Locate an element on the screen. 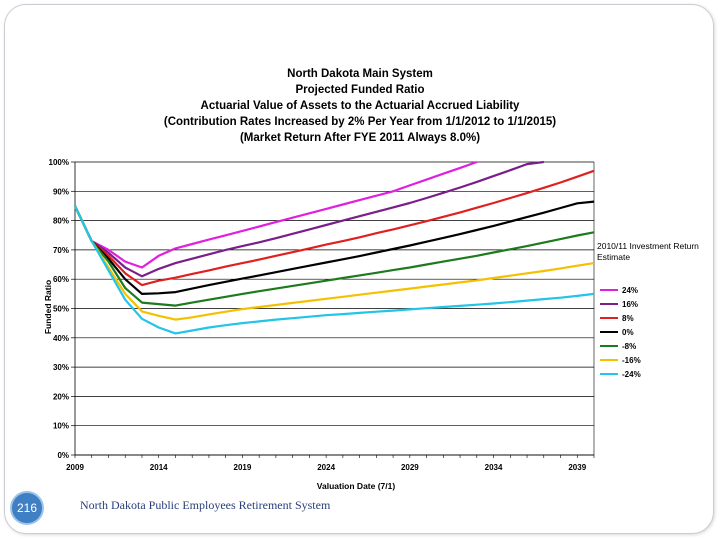 This screenshot has width=720, height=540. legend-label: 16% is located at coordinates (630, 304).